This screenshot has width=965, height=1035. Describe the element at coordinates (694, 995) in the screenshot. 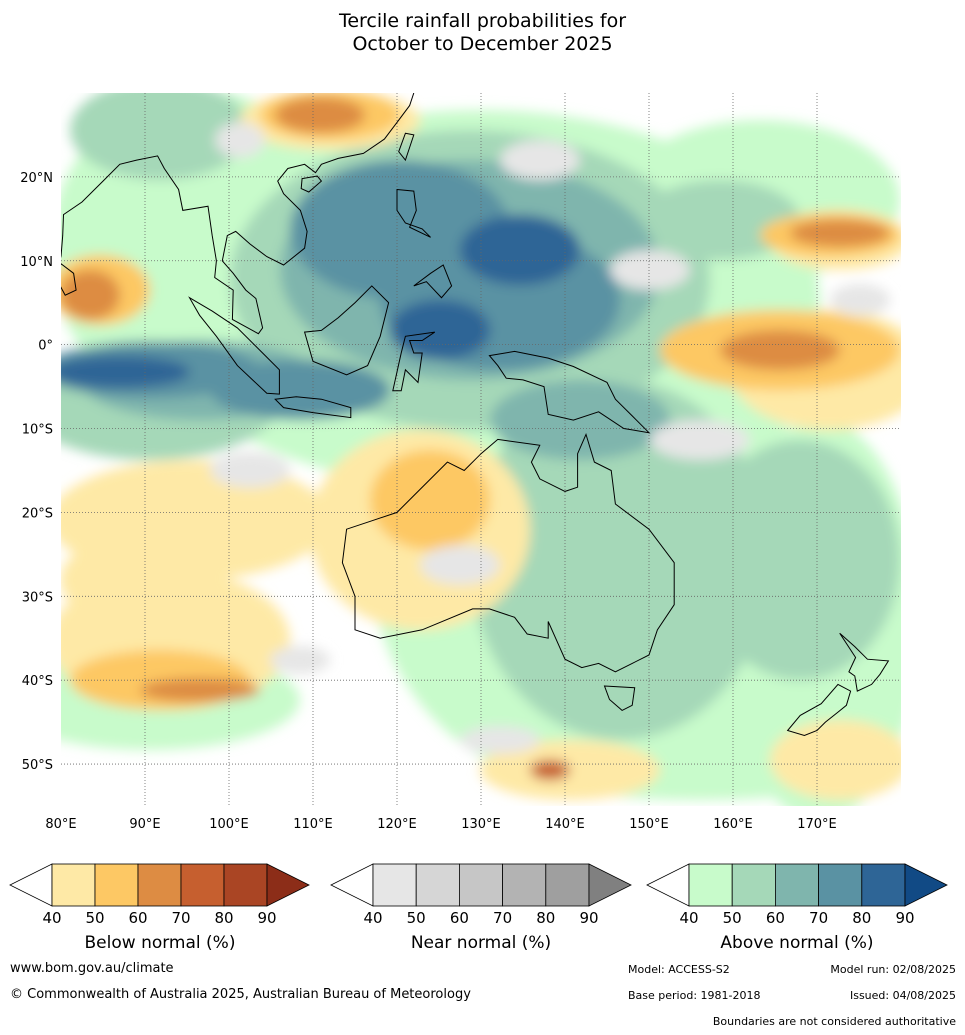

I see `base-period-text: Base period: 1981-2018` at that location.